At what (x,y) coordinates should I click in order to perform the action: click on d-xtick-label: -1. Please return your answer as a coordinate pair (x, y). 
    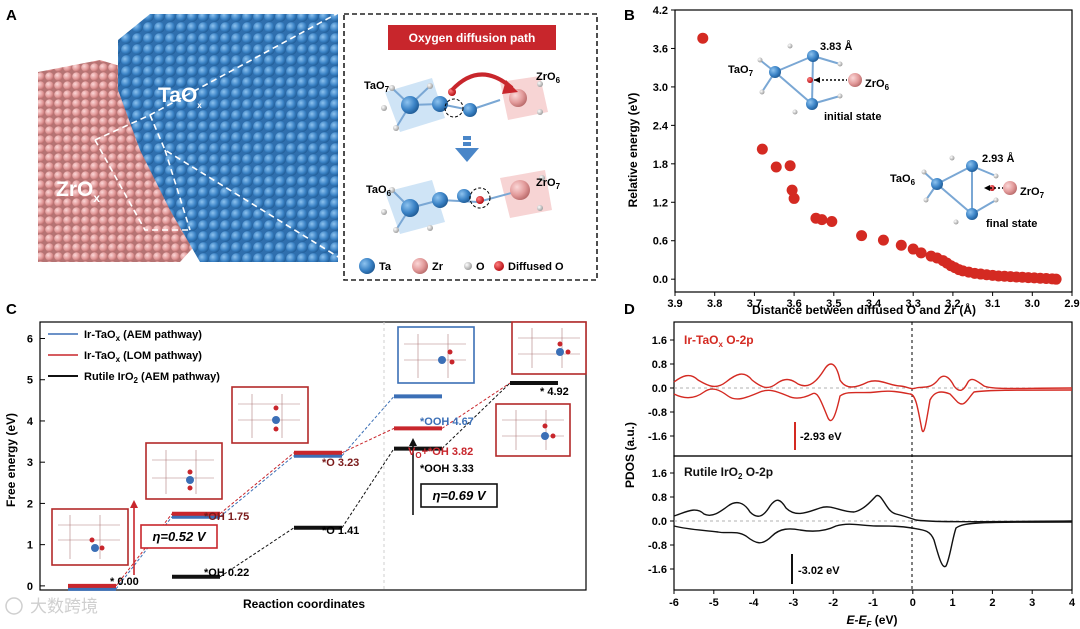
    Looking at the image, I should click on (873, 603).